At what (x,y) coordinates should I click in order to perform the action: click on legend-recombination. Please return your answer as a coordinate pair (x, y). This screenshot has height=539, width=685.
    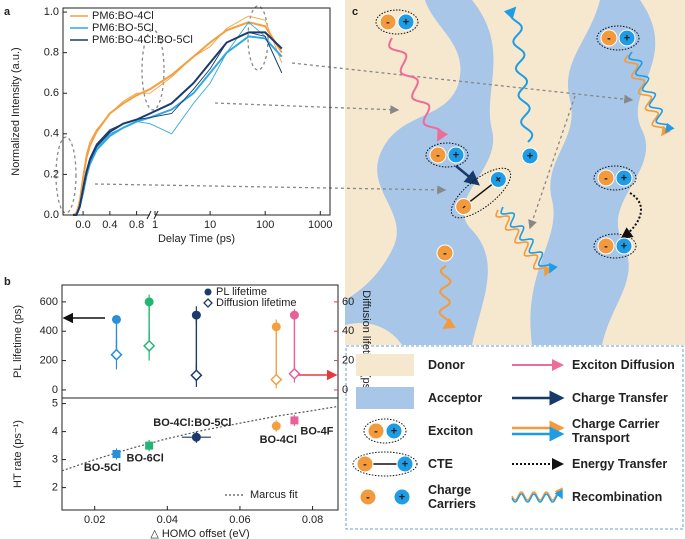
    Looking at the image, I should click on (537, 496).